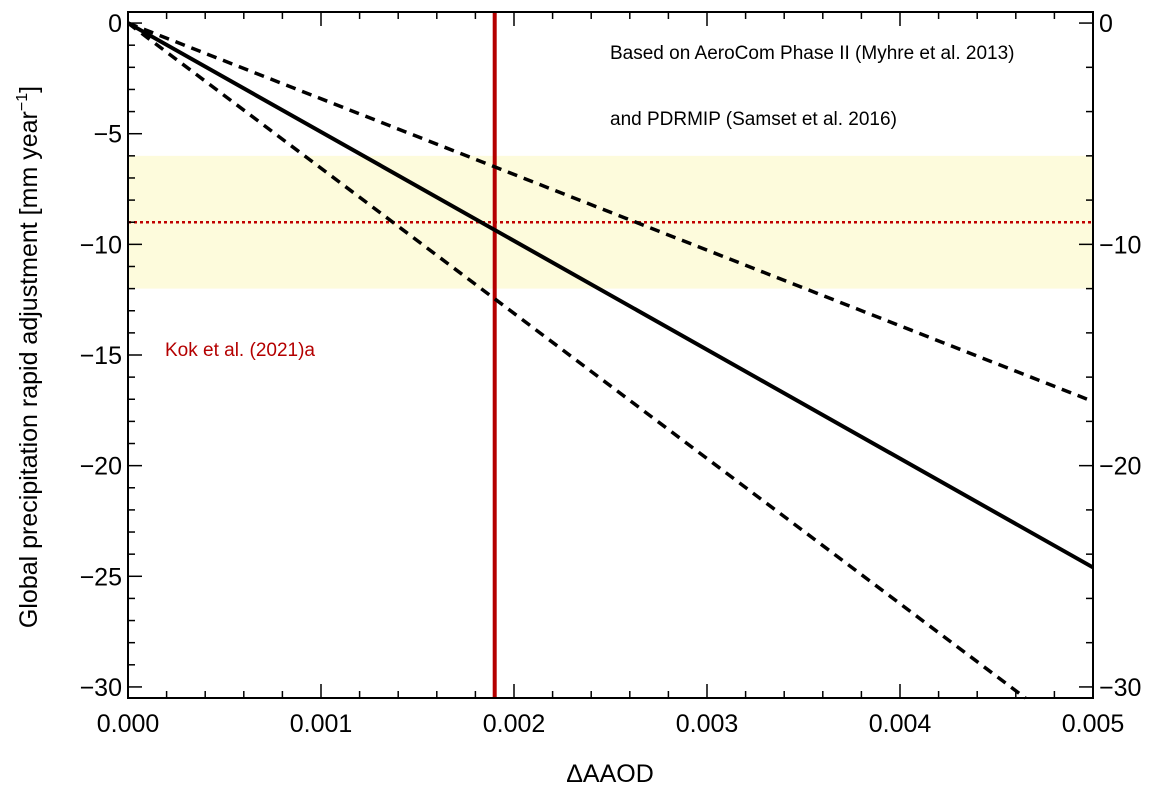 This screenshot has width=1158, height=787. What do you see at coordinates (101, 688) in the screenshot?
I see `y-tick-label-left: −30` at bounding box center [101, 688].